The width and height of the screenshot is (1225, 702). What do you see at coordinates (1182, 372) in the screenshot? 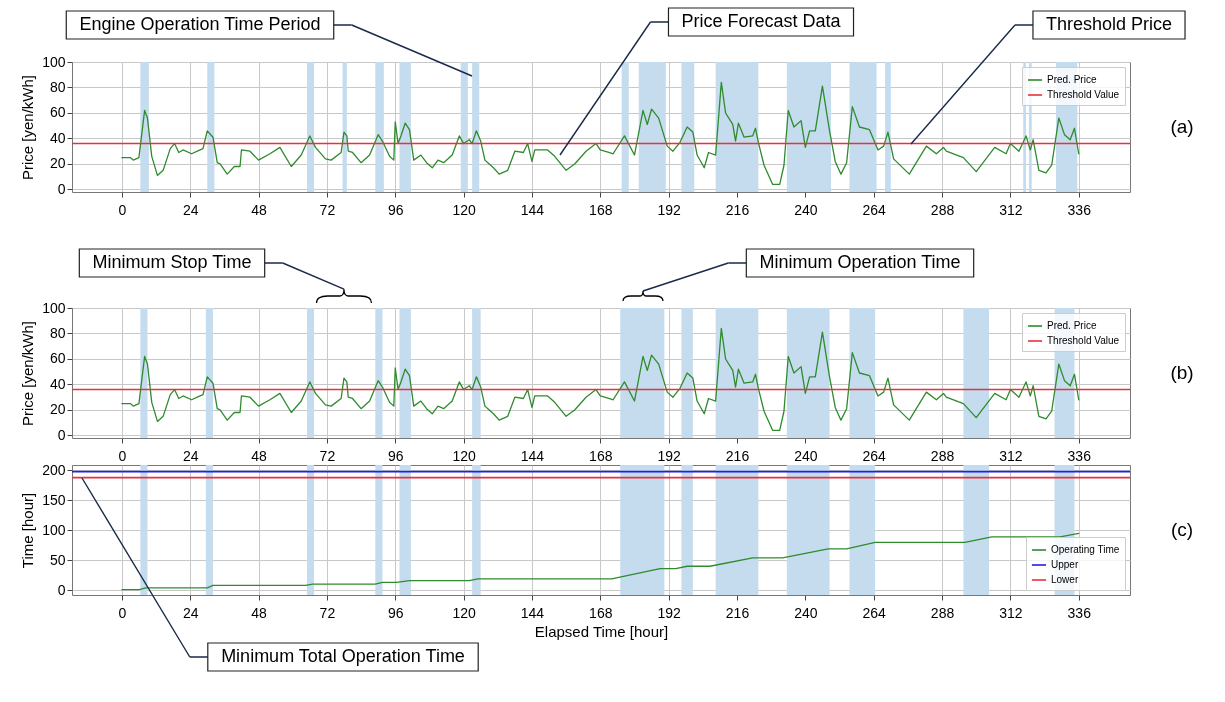
I see `text: (b)` at bounding box center [1182, 372].